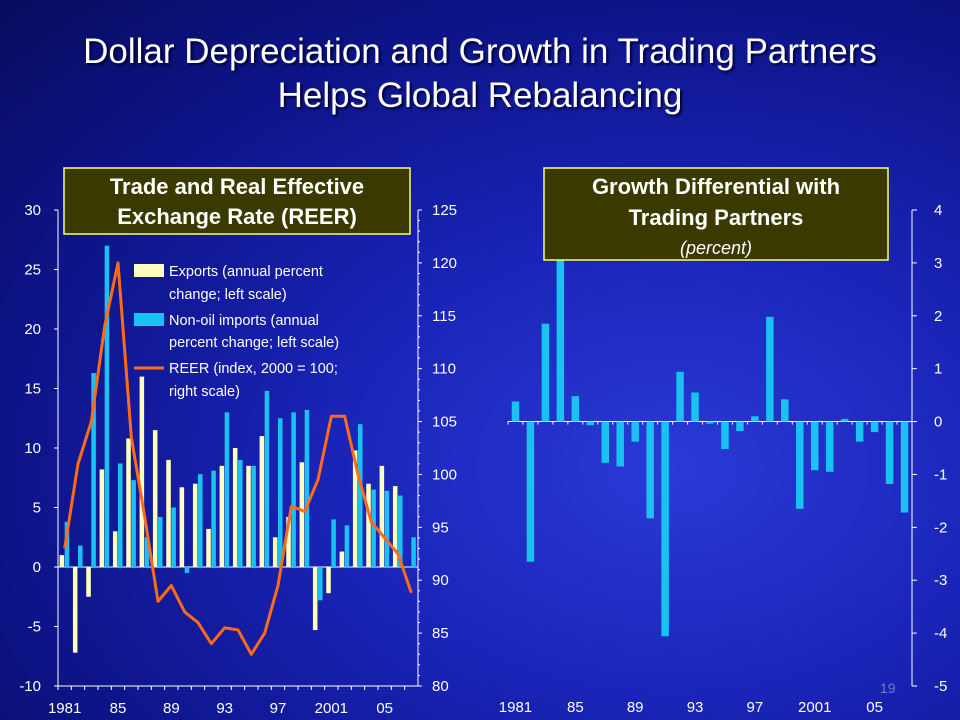 The height and width of the screenshot is (720, 960). What do you see at coordinates (440, 580) in the screenshot?
I see `left-chart-right-tick-label: 90` at bounding box center [440, 580].